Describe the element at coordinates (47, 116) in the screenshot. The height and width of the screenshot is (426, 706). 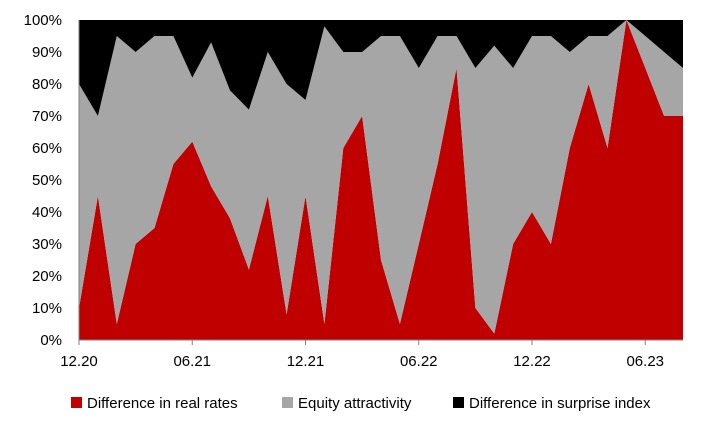
I see `y-tick-label: 70%` at that location.